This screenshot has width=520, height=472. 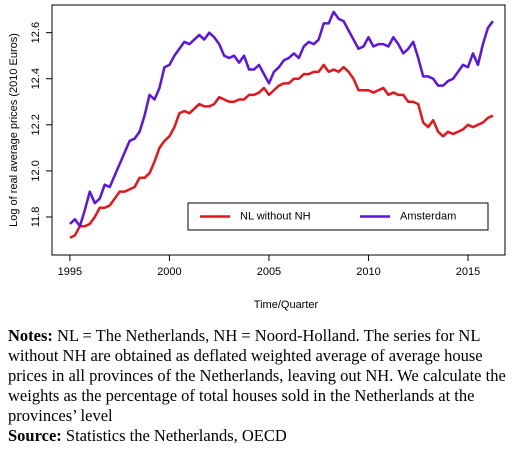 I want to click on legend-label: Amsterdam, so click(x=428, y=216).